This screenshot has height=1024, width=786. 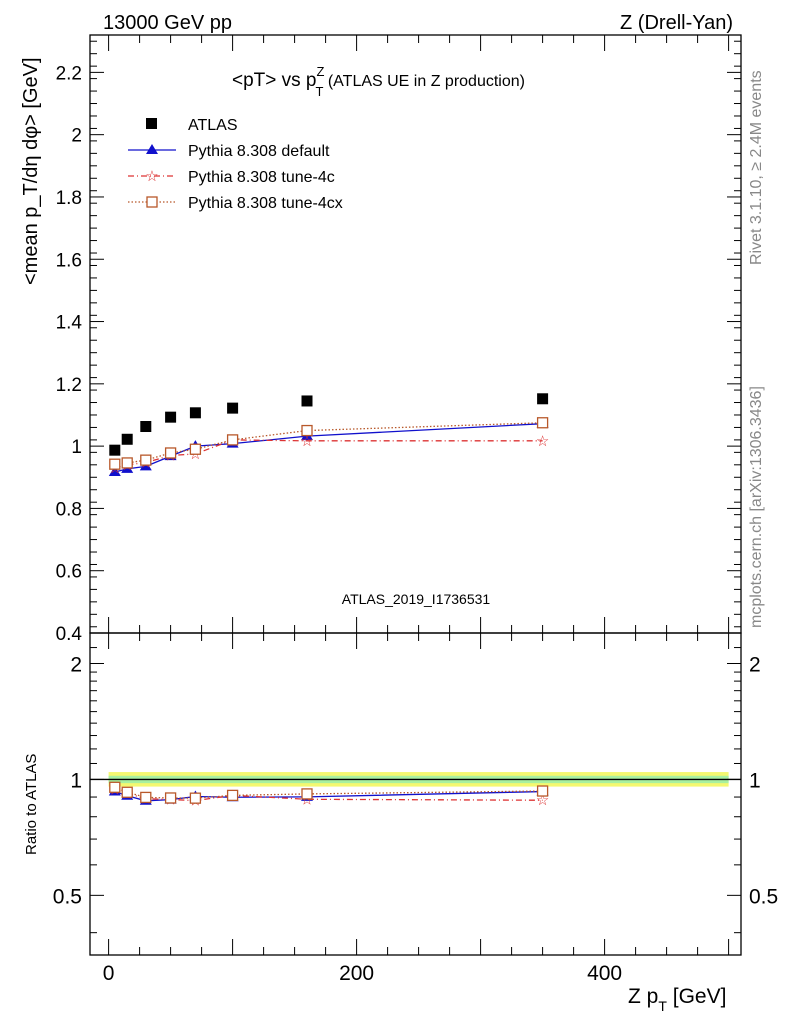 What do you see at coordinates (31, 804) in the screenshot?
I see `y-axis-label-bottom: Ratio to ATLAS` at bounding box center [31, 804].